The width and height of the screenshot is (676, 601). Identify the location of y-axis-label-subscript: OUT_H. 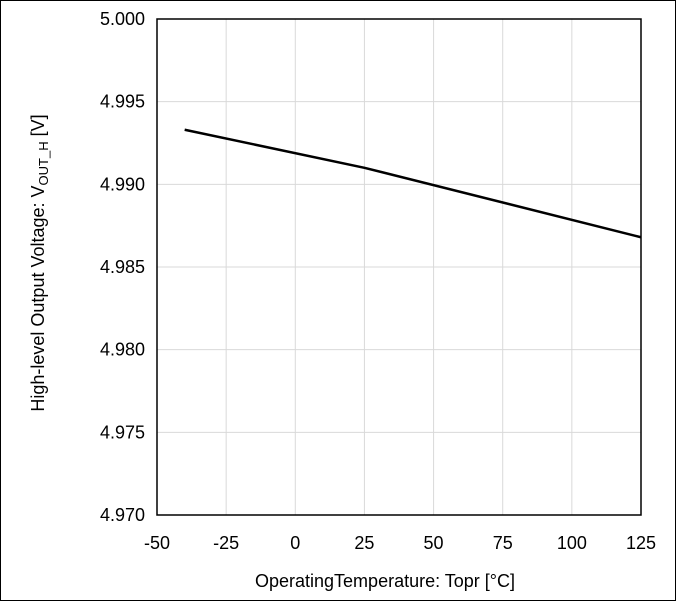
(43, 163).